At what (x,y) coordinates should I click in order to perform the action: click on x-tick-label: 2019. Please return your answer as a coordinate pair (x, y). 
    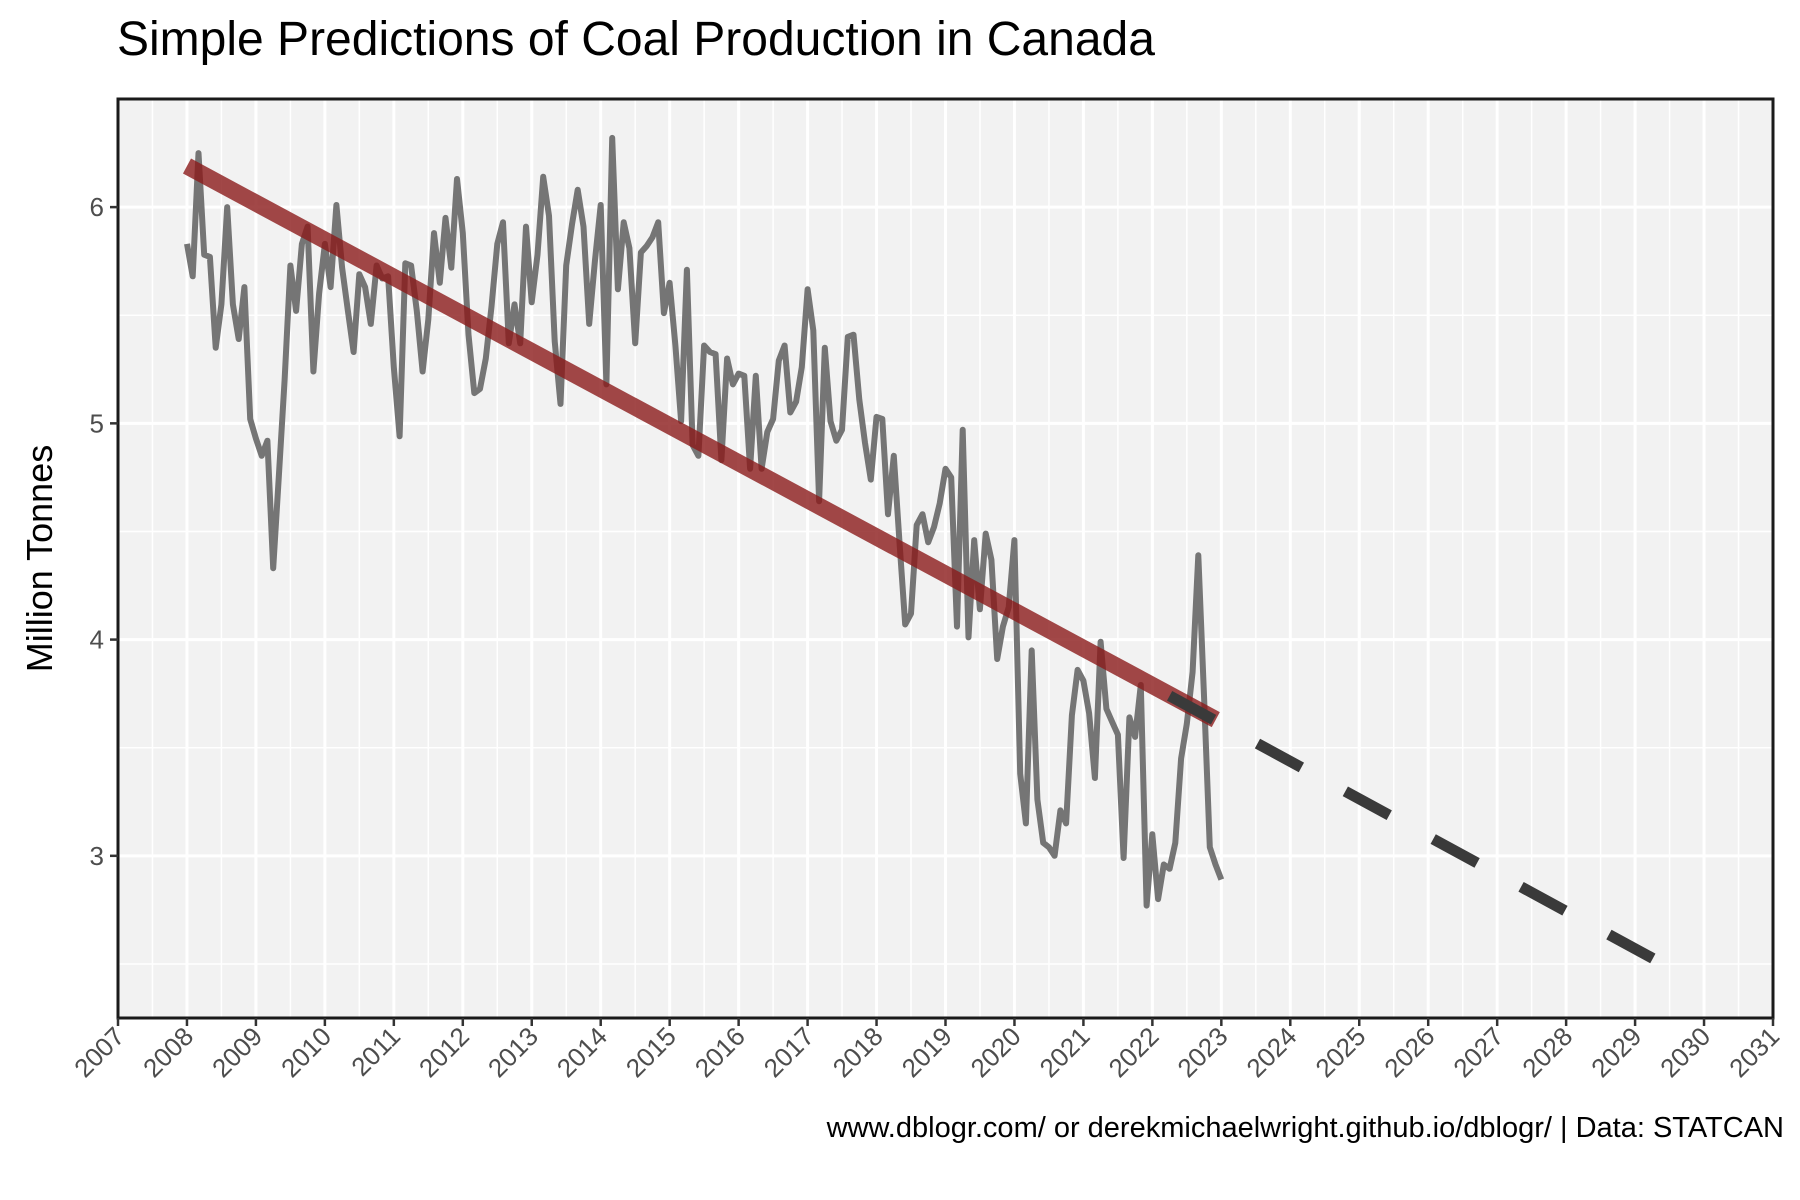
    Looking at the image, I should click on (927, 1052).